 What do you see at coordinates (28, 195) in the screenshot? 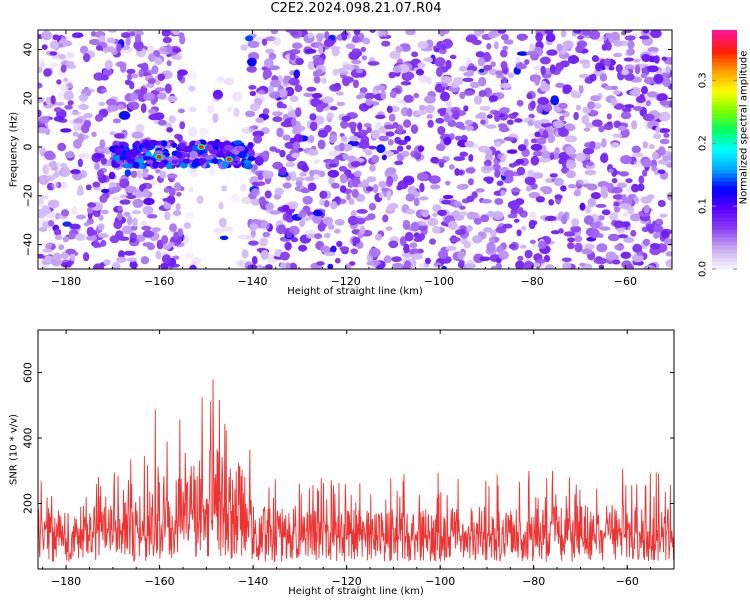
I see `spectrogram-y-tick-label: −20` at bounding box center [28, 195].